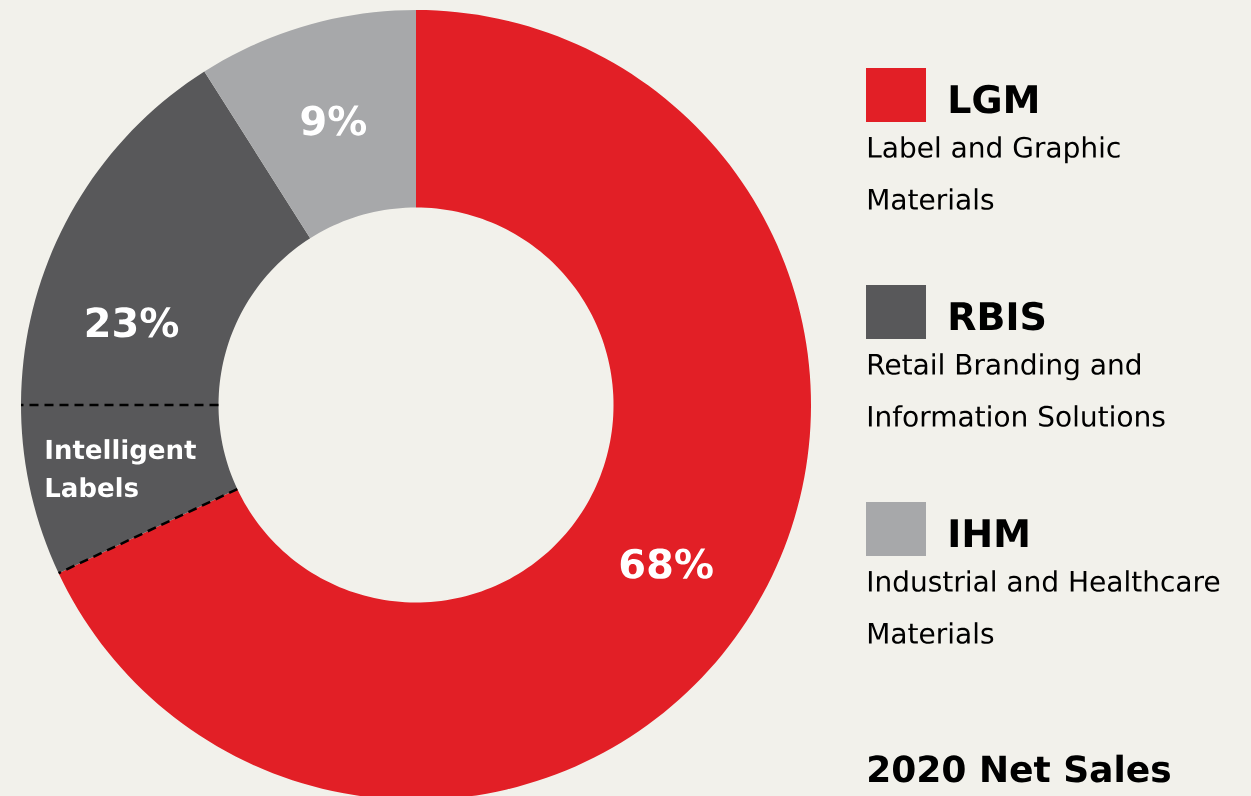 The height and width of the screenshot is (796, 1251). Describe the element at coordinates (132, 322) in the screenshot. I see `data-label: 23%` at that location.